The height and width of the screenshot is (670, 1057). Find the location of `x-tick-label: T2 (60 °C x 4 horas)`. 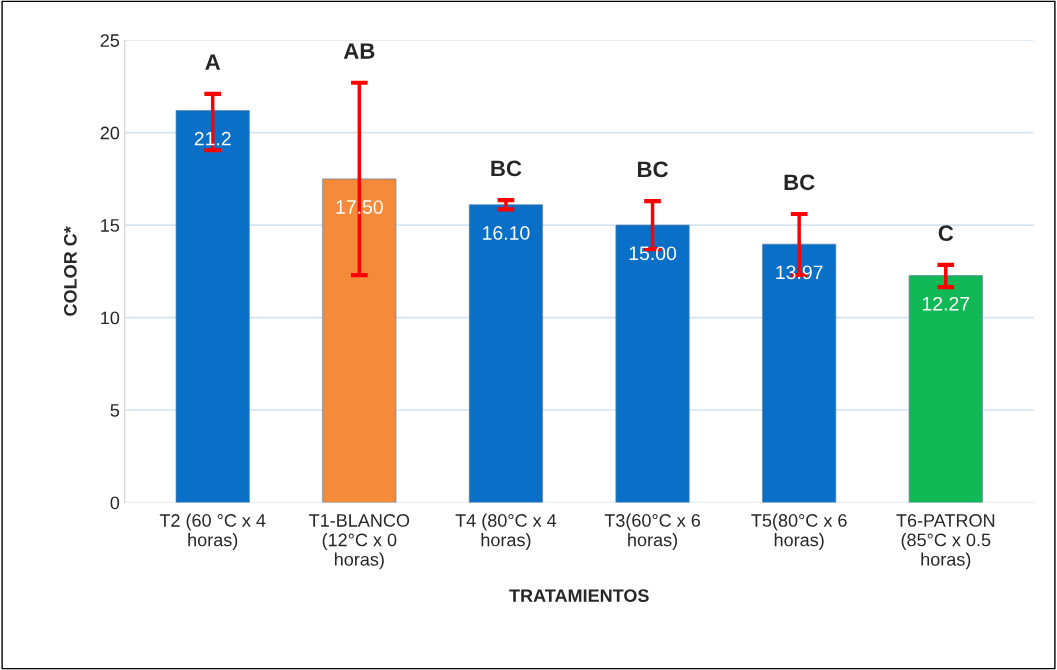

x-tick-label: T2 (60 °C x 4 horas) is located at coordinates (212, 531).